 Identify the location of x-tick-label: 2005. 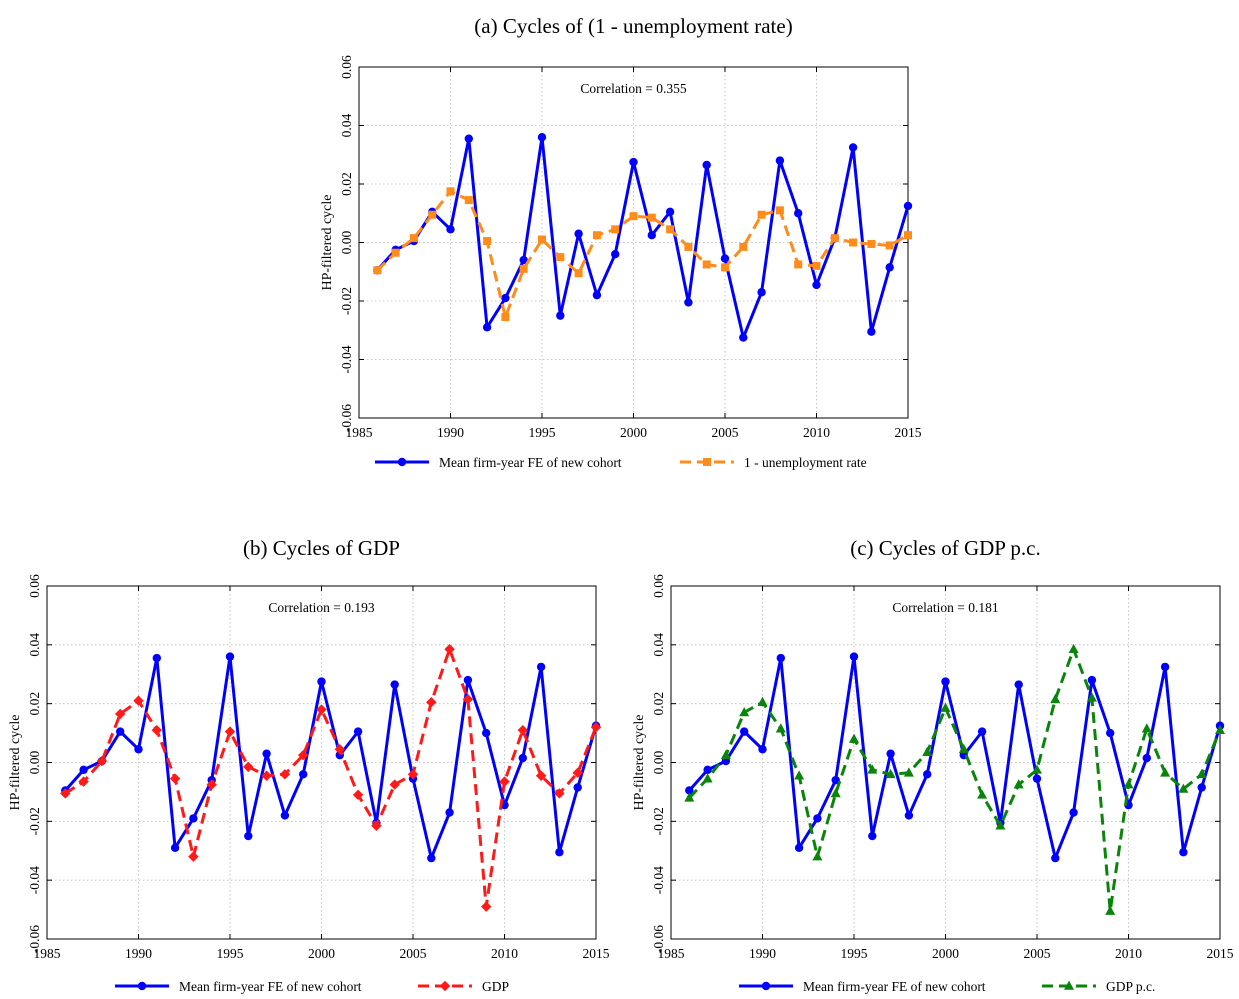
(725, 432).